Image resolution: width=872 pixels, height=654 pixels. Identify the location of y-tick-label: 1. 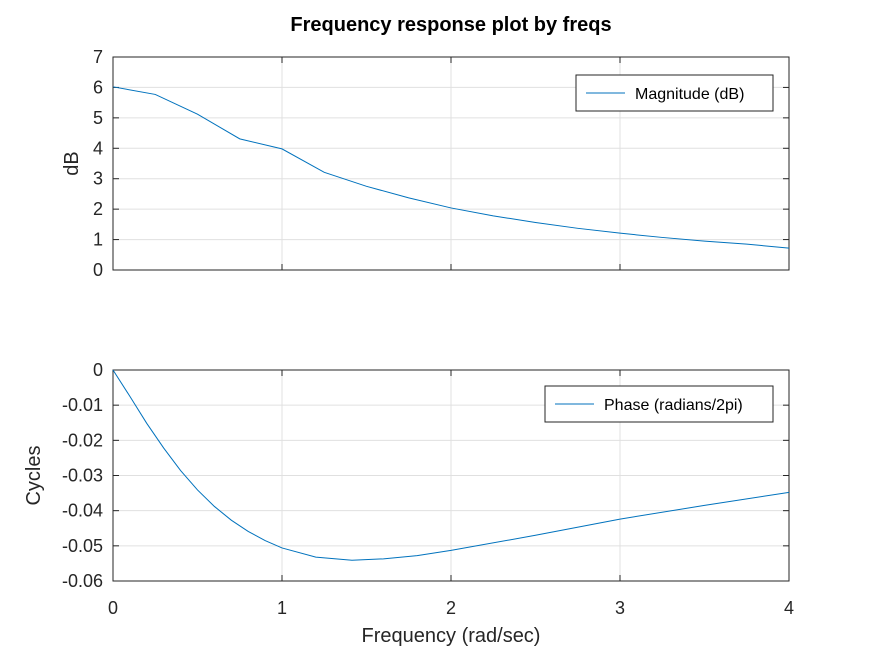
(98, 240).